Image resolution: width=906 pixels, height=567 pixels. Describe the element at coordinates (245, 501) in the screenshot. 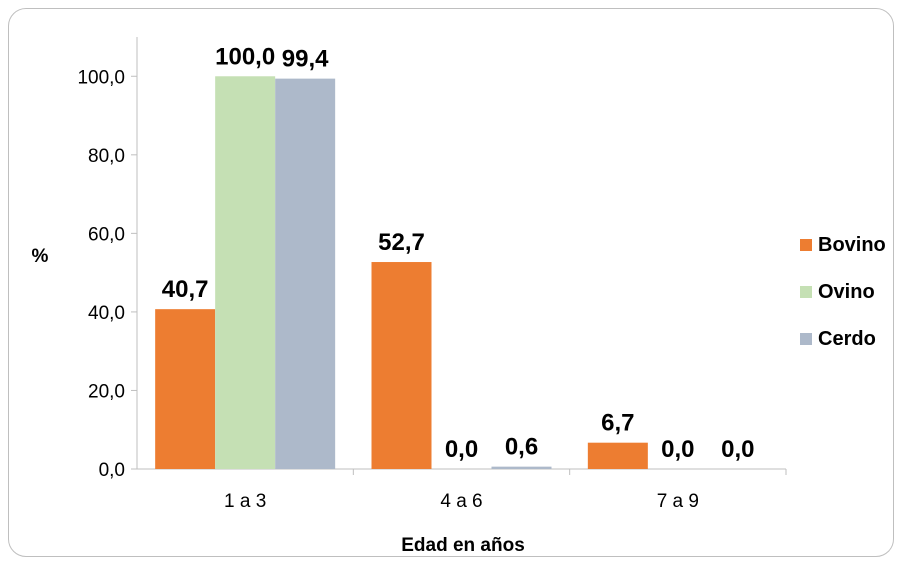

I see `x-tick-label: 1 a 3` at that location.